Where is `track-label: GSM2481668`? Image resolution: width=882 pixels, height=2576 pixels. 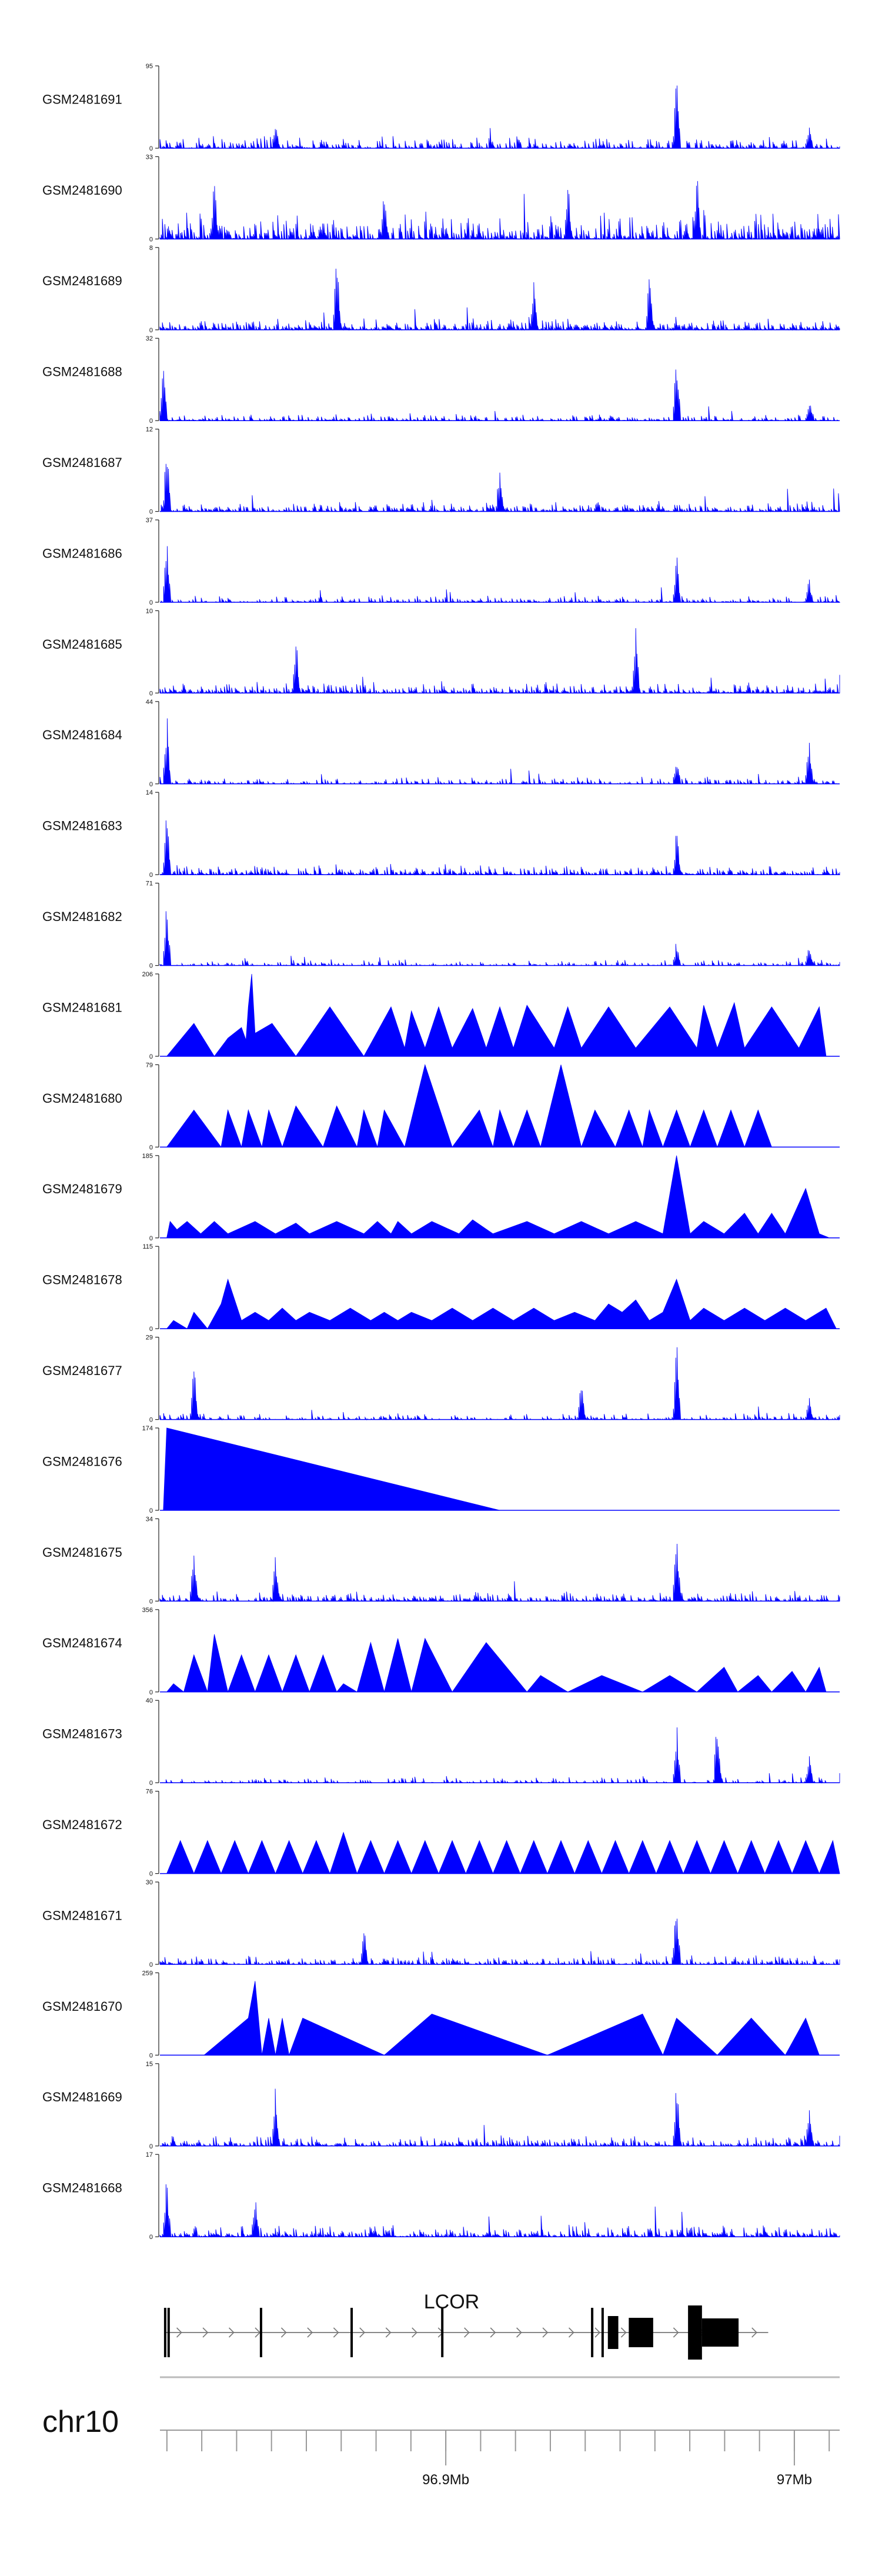 track-label: GSM2481668 is located at coordinates (82, 2188).